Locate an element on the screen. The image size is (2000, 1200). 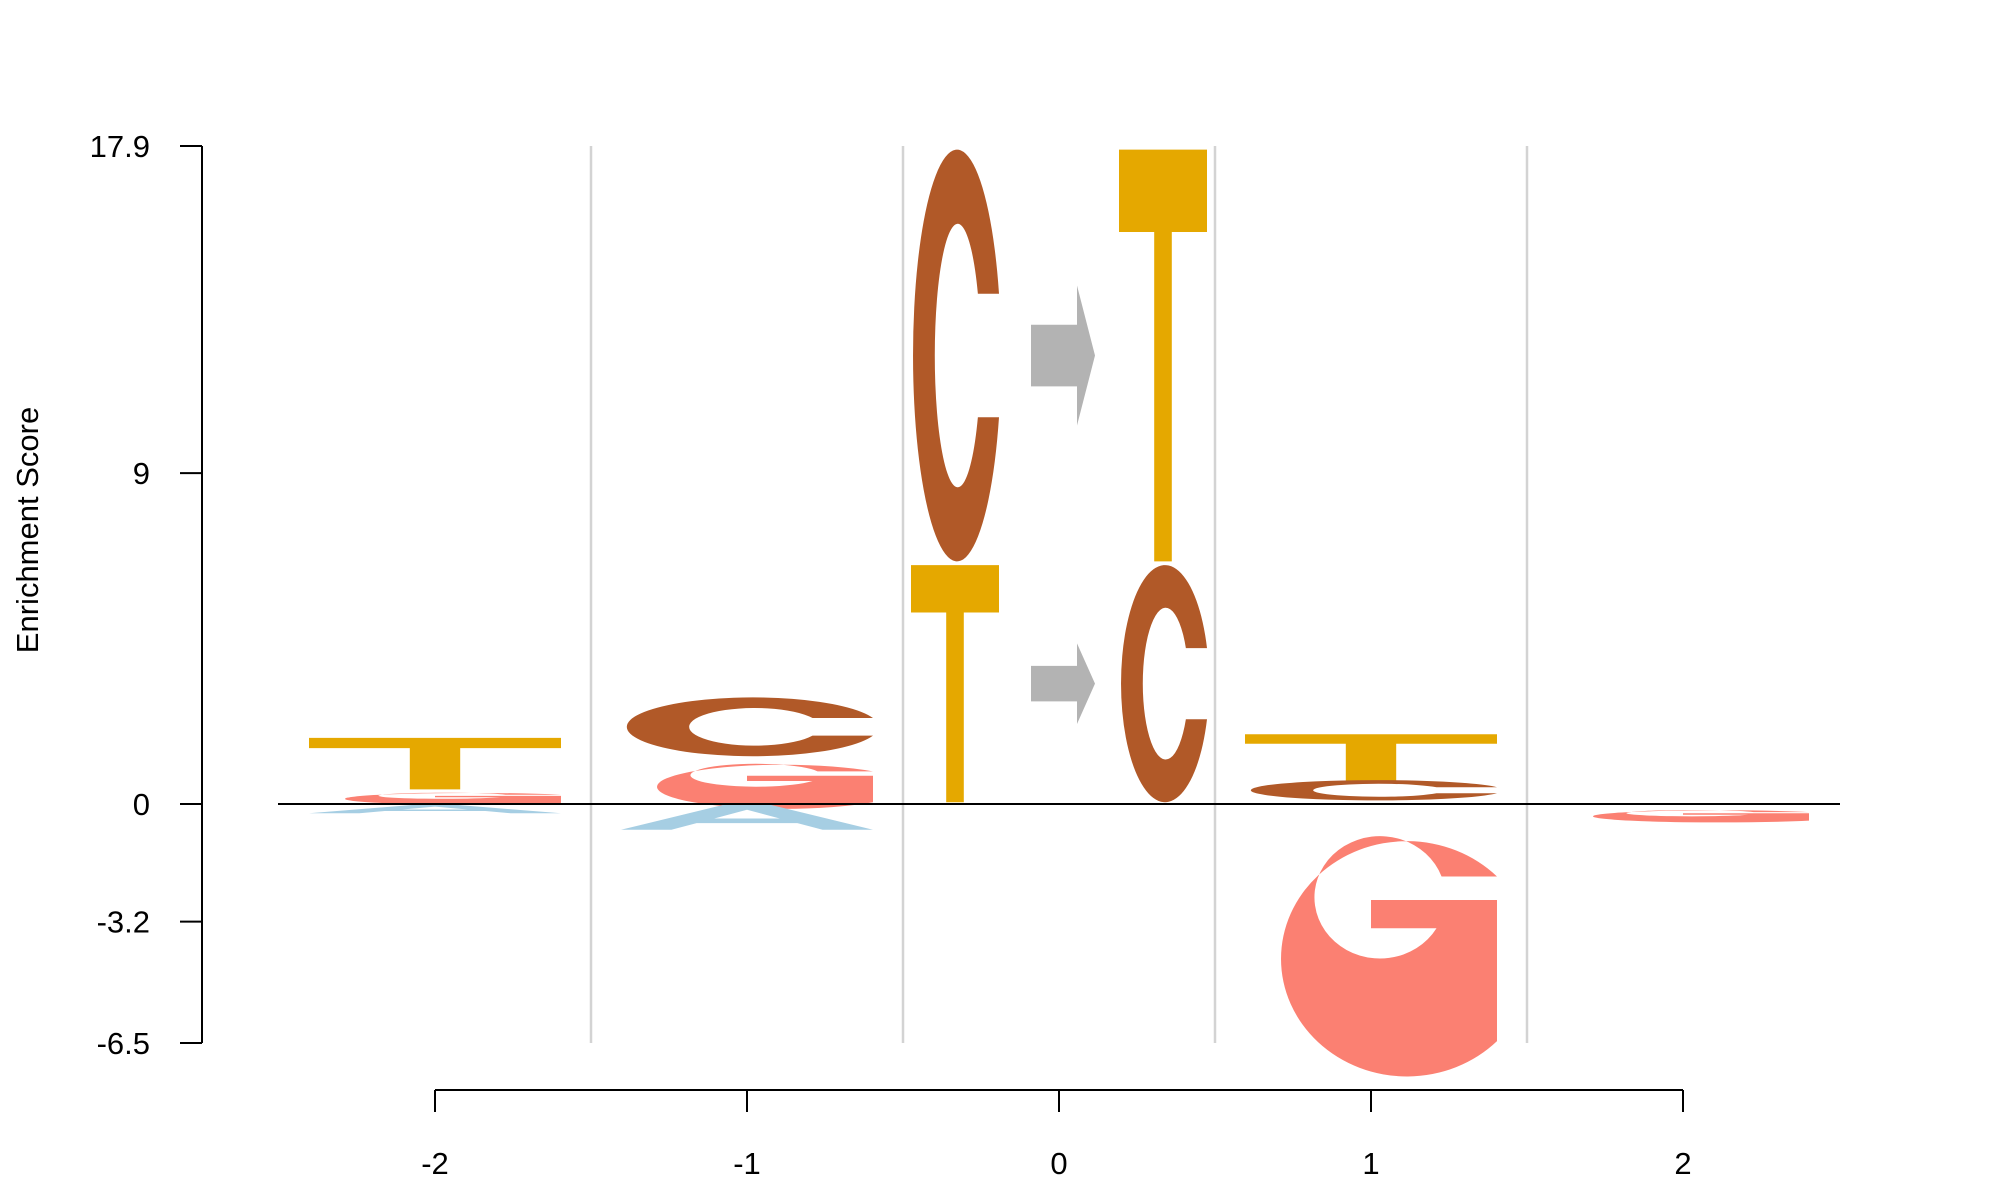
y-axis-title: Enrichment Score is located at coordinates (27, 530).